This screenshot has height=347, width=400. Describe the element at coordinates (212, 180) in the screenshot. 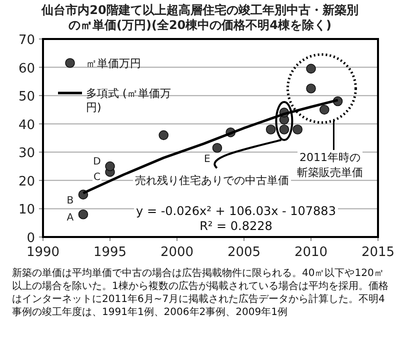

I see `annotation: 売れ残り住宅ありでの中古単価` at that location.